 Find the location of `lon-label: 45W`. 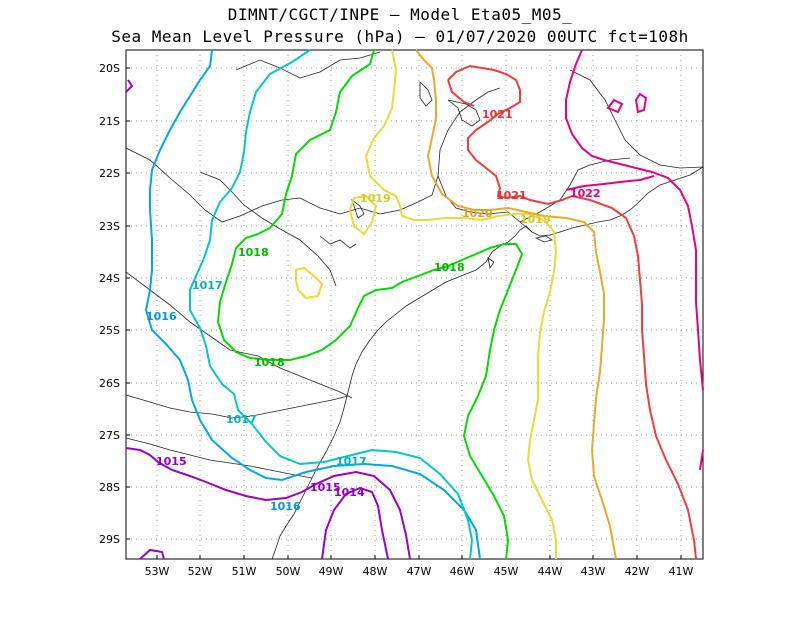

lon-label: 45W is located at coordinates (506, 571).